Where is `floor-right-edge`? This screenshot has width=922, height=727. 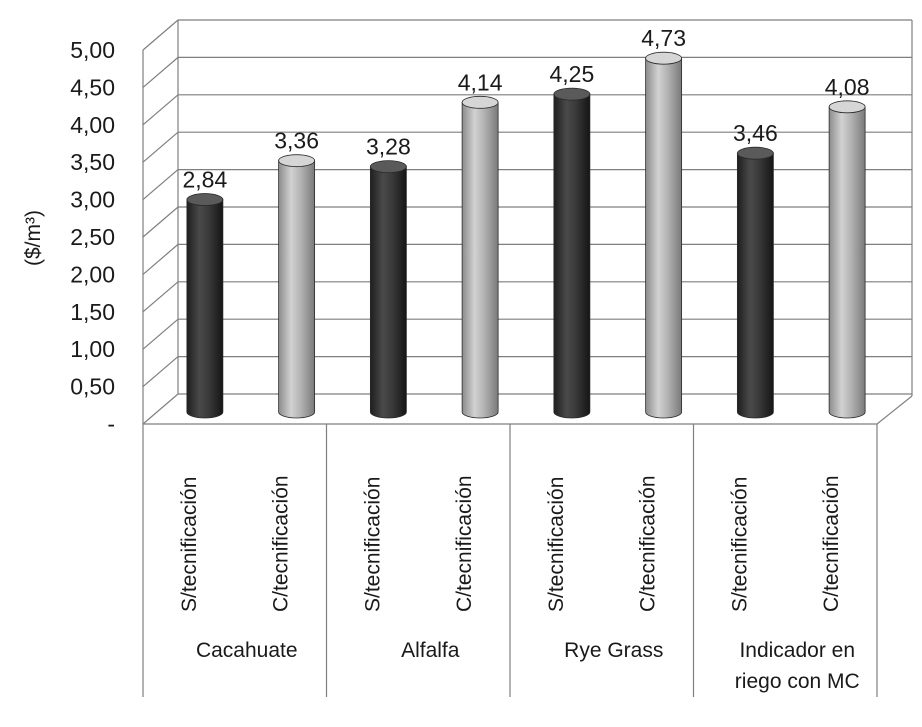 floor-right-edge is located at coordinates (894, 410).